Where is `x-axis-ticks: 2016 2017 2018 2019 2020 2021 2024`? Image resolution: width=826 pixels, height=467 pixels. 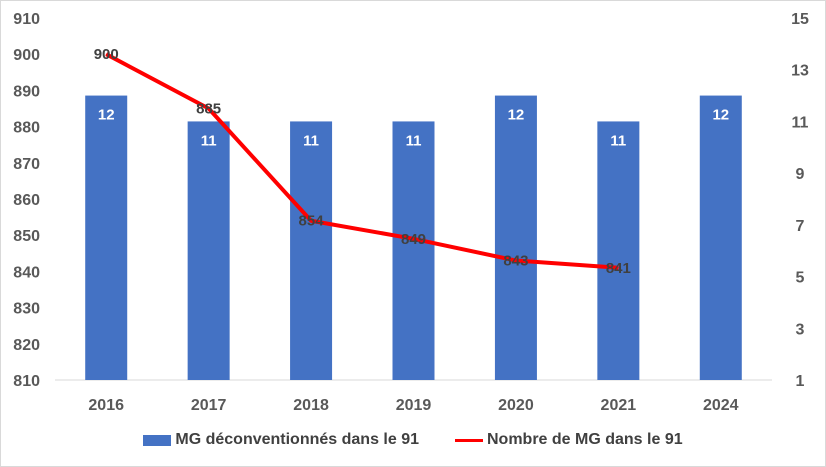
x-axis-ticks: 2016 2017 2018 2019 2020 2021 2024 is located at coordinates (413, 405).